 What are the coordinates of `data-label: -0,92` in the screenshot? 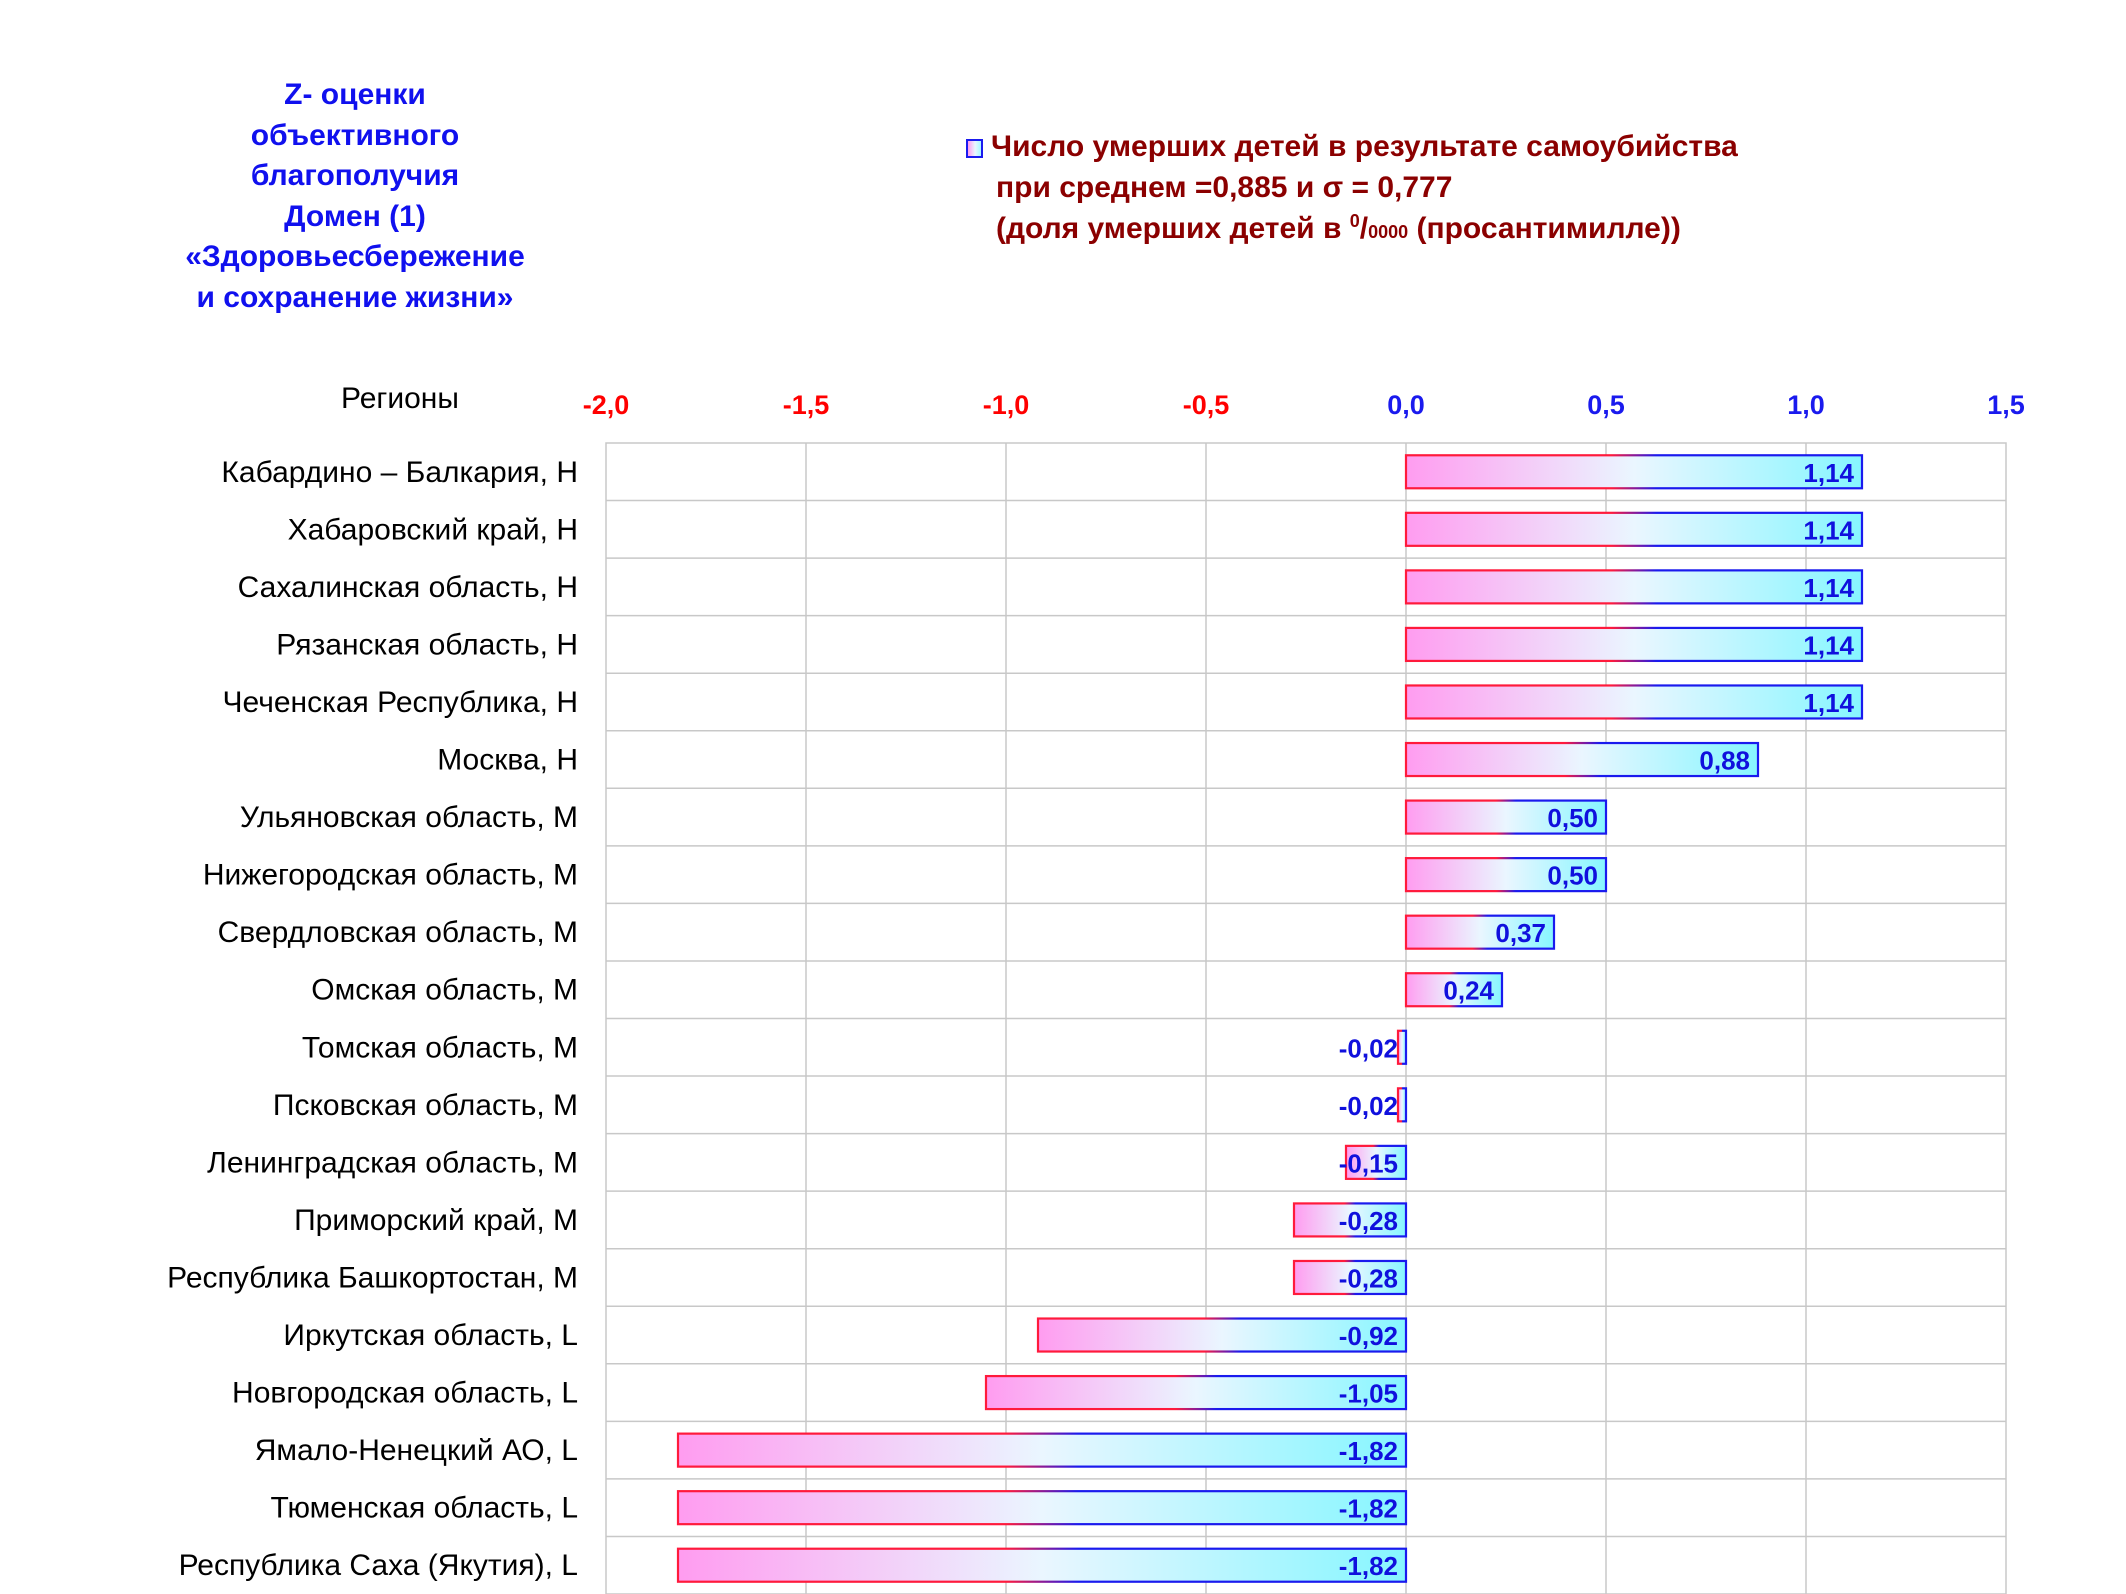 It's located at (1368, 1336).